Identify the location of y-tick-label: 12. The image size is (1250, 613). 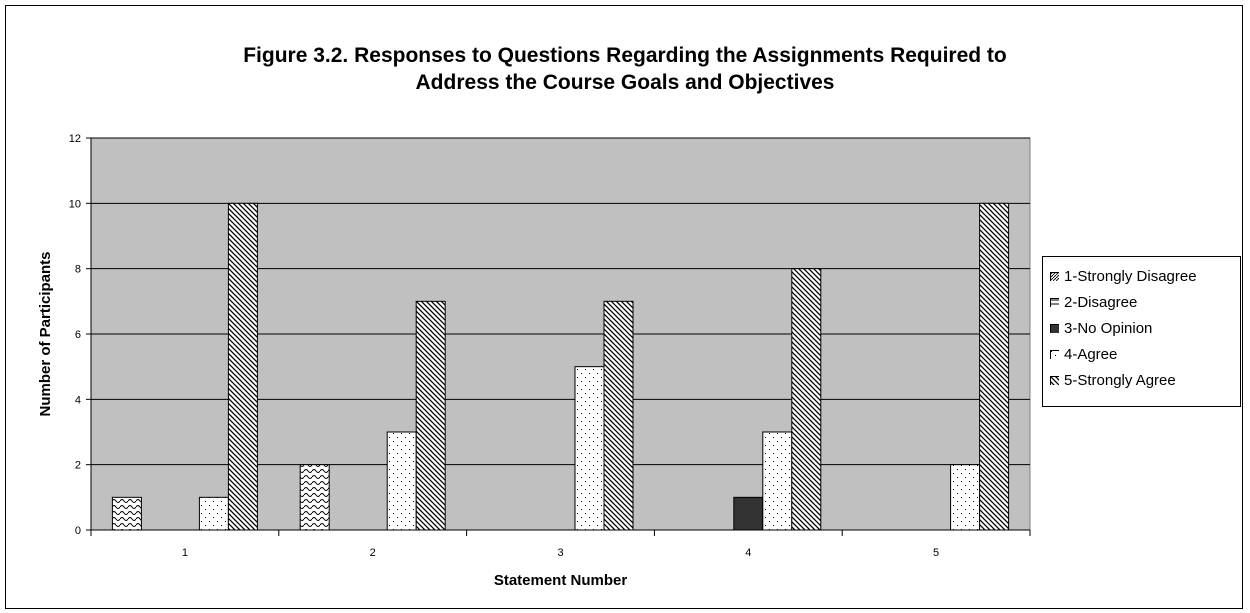
(75, 139).